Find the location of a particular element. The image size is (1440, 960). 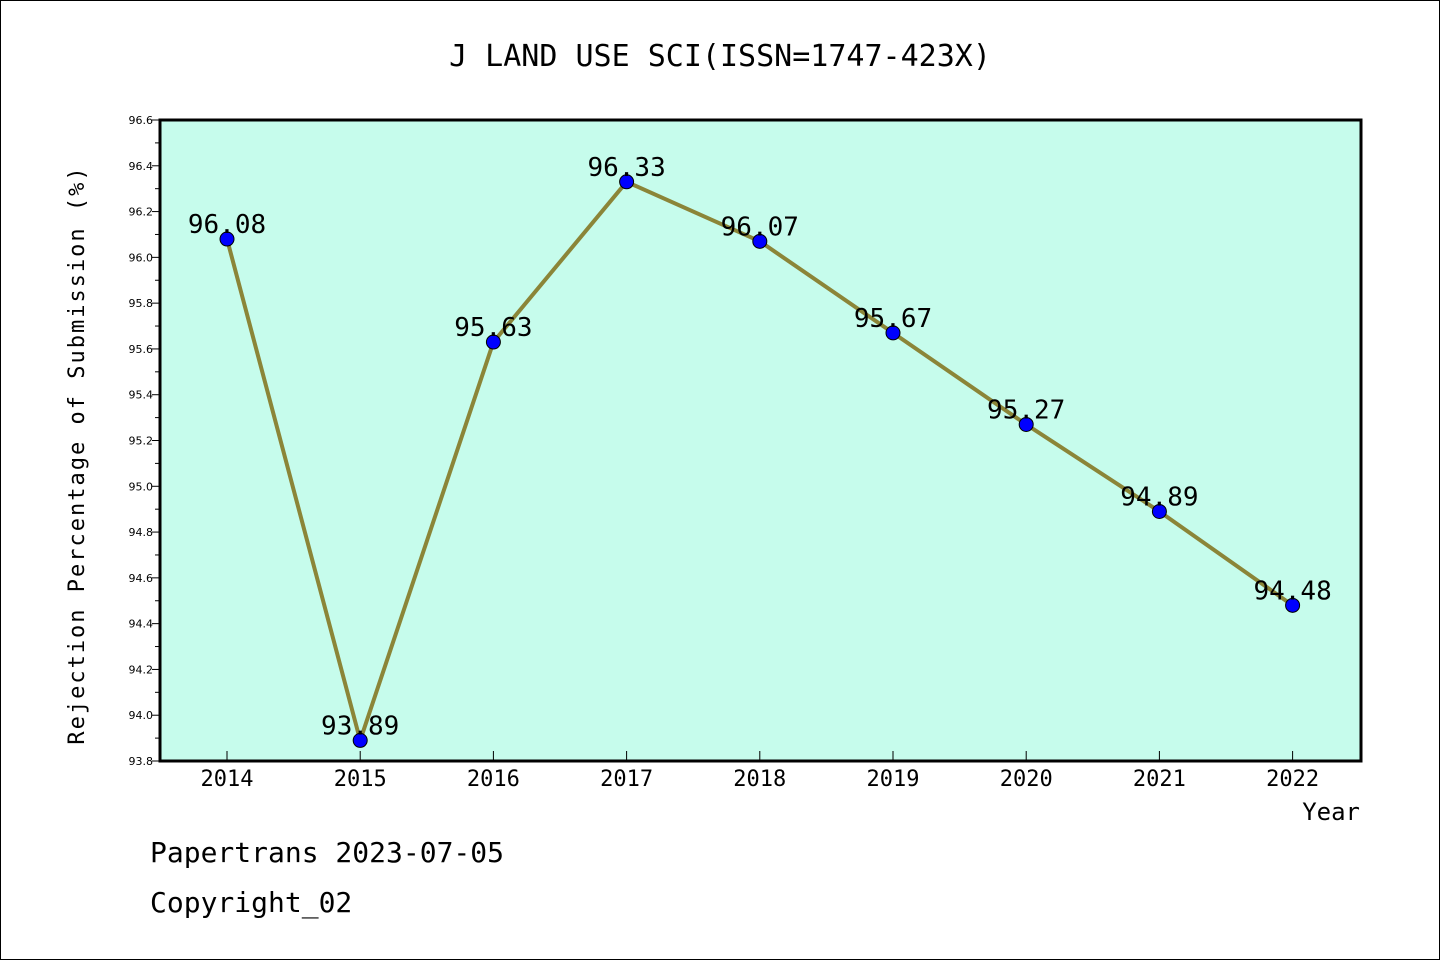

data-label: 96.33 is located at coordinates (626, 168).